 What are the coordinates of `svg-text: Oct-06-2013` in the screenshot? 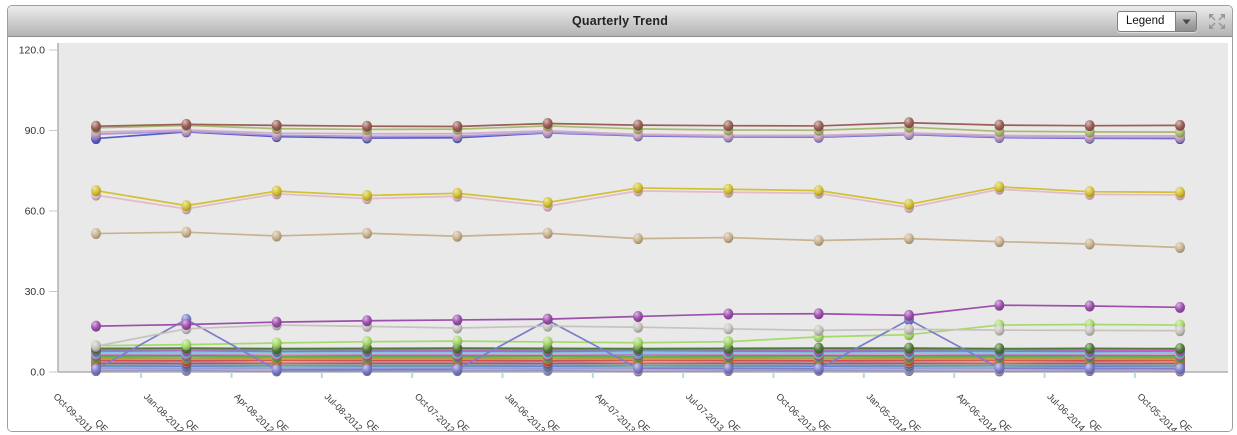 It's located at (796, 411).